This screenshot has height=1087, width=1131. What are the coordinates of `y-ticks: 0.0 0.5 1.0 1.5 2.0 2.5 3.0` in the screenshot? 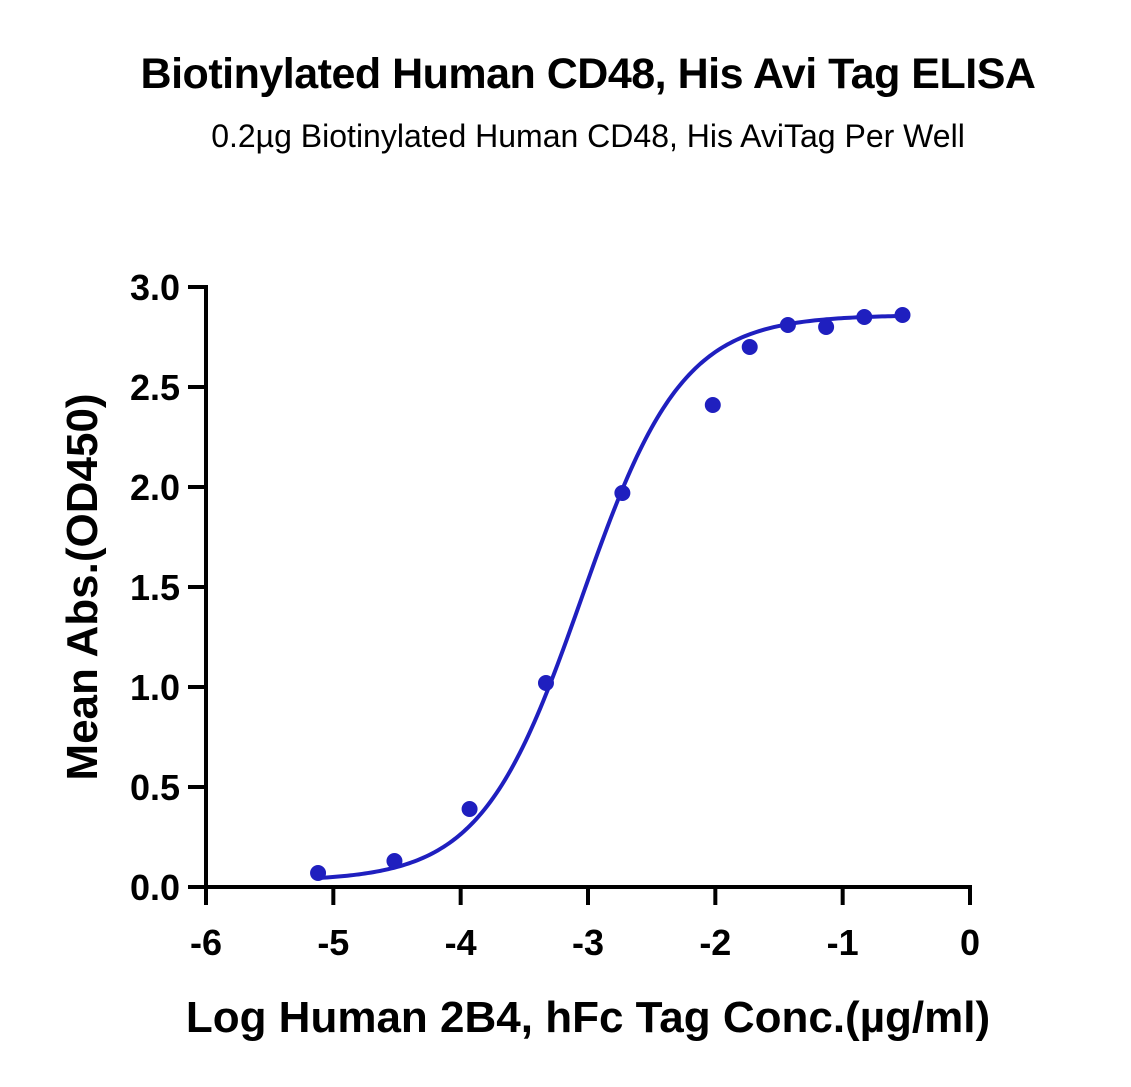 It's located at (168, 587).